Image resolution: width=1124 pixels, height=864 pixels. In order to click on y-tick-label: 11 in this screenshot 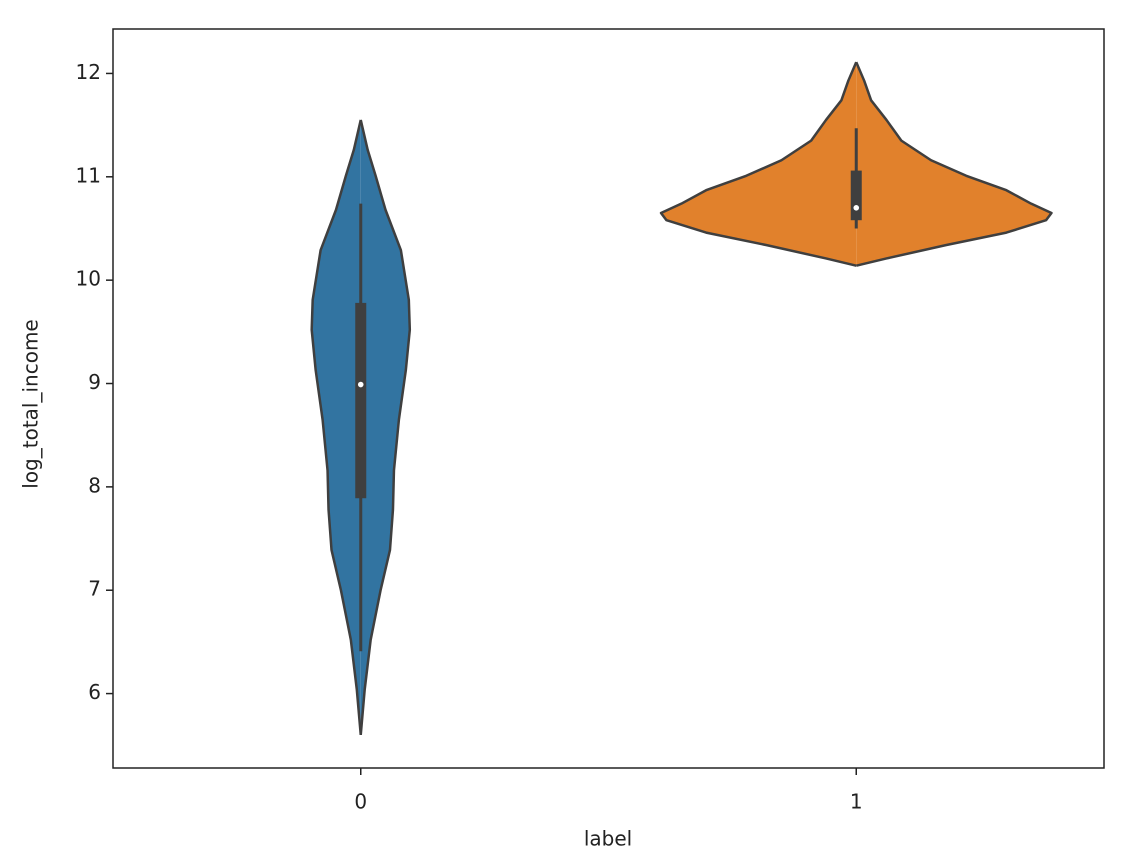, I will do `click(88, 175)`.